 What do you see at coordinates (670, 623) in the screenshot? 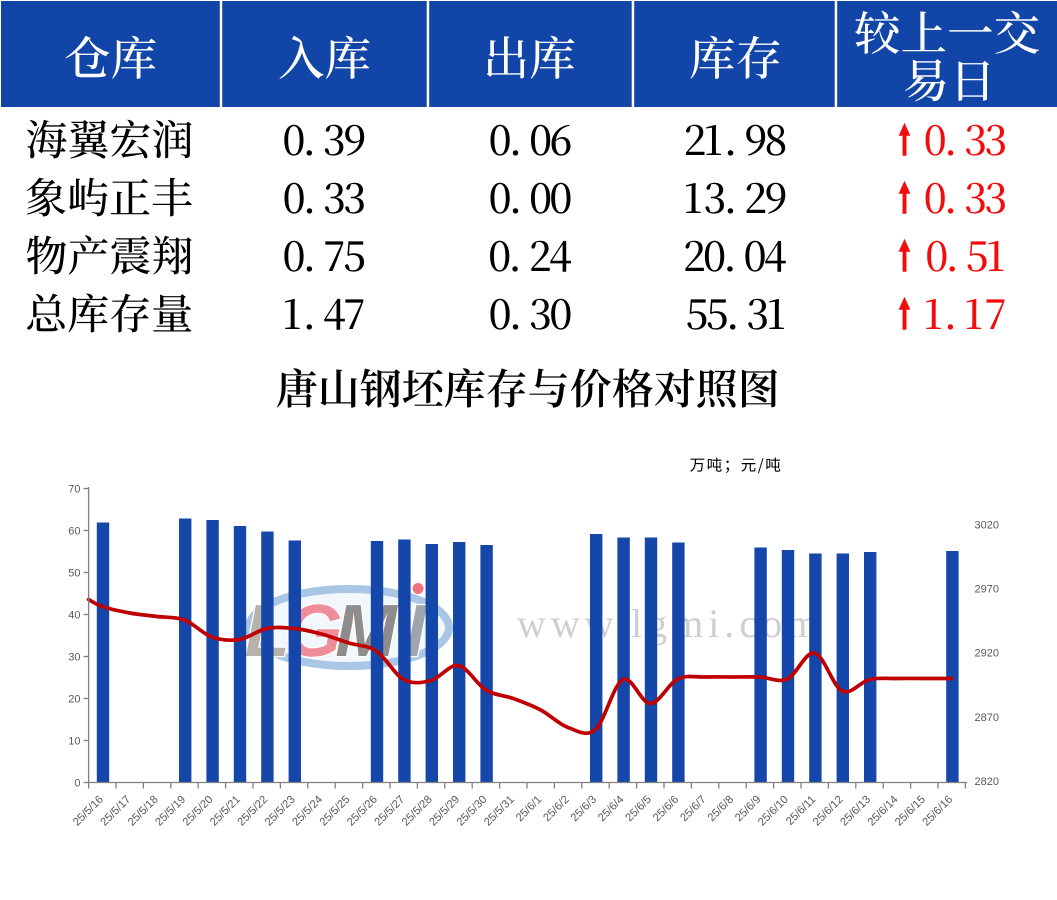
I see `svg-text: www.lgmi.com` at bounding box center [670, 623].